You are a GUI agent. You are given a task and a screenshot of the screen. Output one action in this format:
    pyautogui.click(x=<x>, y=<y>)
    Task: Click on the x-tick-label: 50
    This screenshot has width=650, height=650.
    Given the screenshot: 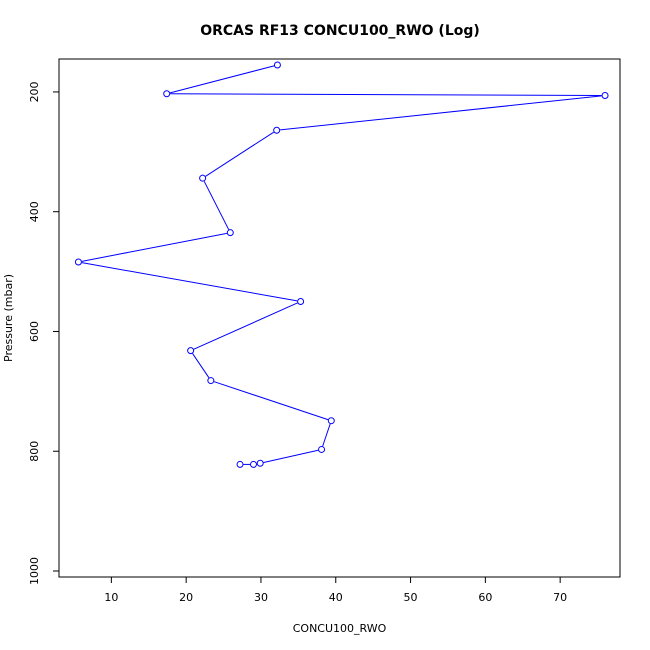 What is the action you would take?
    pyautogui.click(x=411, y=597)
    